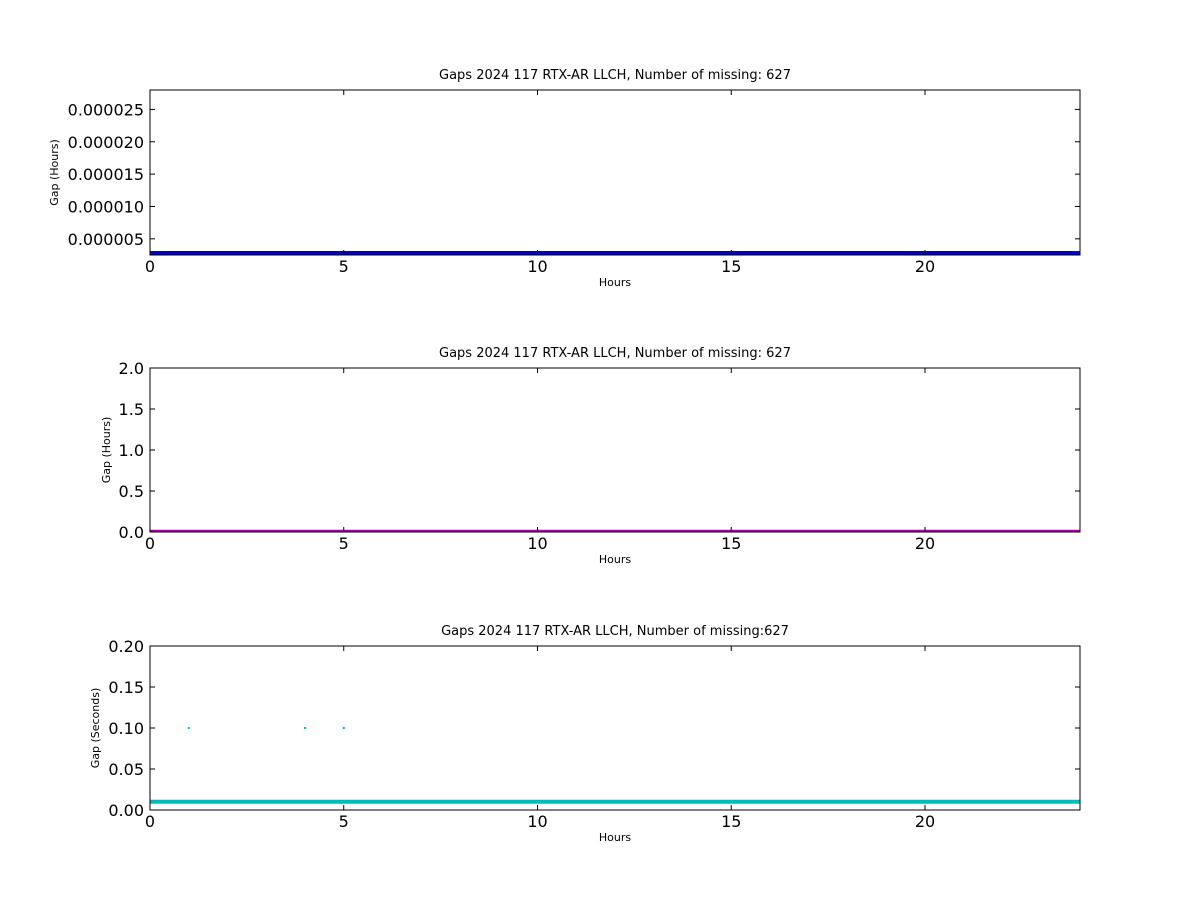 This screenshot has width=1200, height=900. What do you see at coordinates (615, 765) in the screenshot?
I see `series-group` at bounding box center [615, 765].